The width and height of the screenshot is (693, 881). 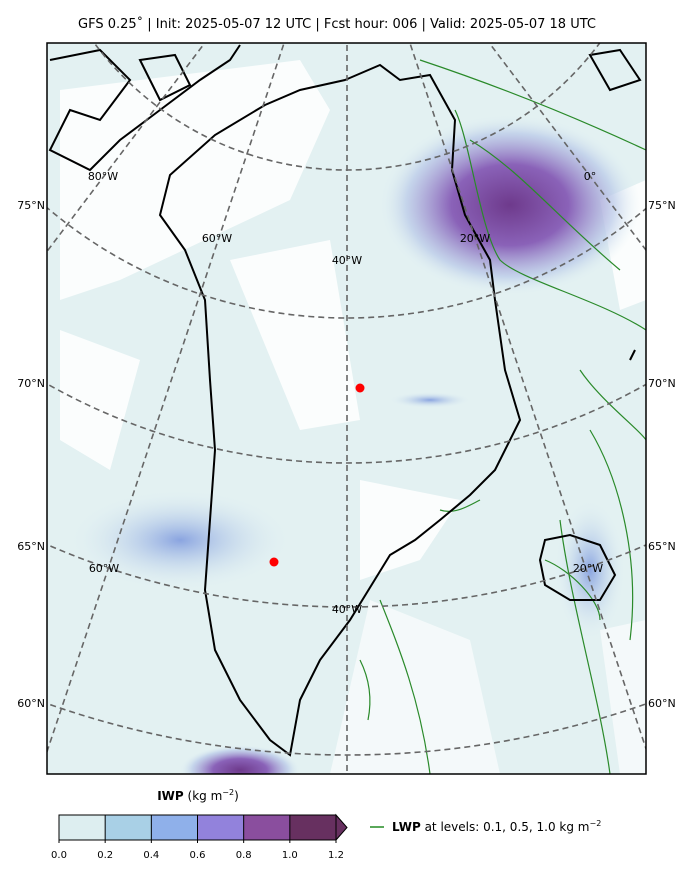 What do you see at coordinates (151, 855) in the screenshot?
I see `colorbar-tick-label: 0.4` at bounding box center [151, 855].